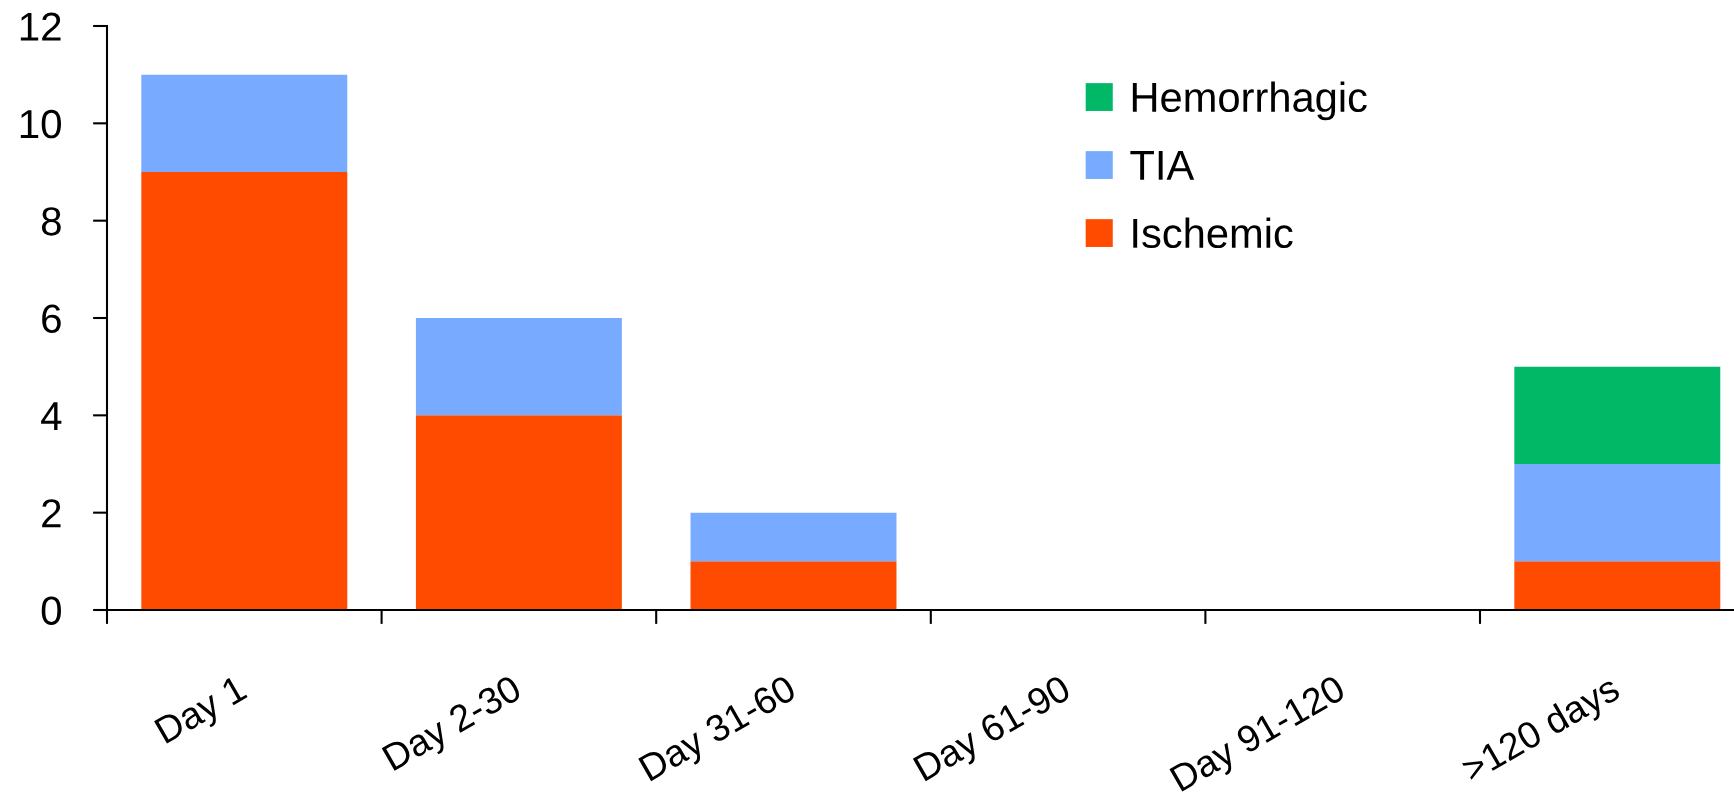 The height and width of the screenshot is (802, 1734). Describe the element at coordinates (203, 712) in the screenshot. I see `x-tick-label: Day 1` at that location.